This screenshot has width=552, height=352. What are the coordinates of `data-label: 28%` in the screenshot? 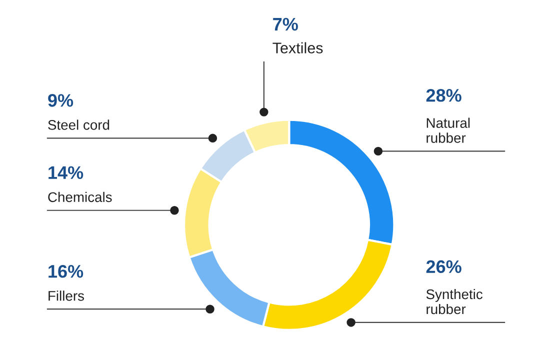 It's located at (444, 95).